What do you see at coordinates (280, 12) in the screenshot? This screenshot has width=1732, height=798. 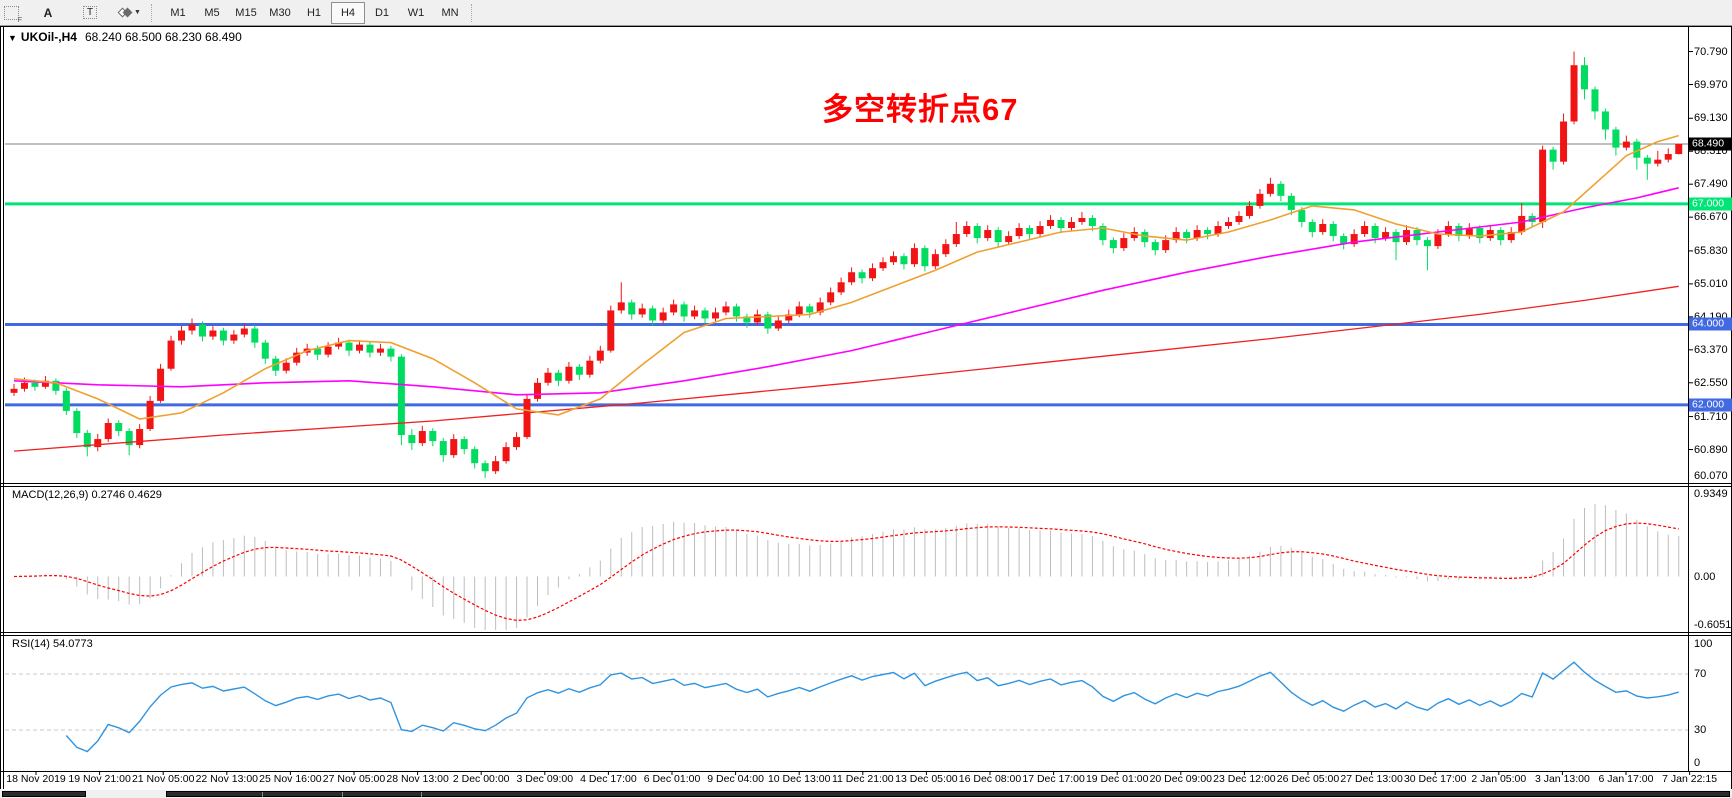 I see `timeframe-button-m30: M30` at bounding box center [280, 12].